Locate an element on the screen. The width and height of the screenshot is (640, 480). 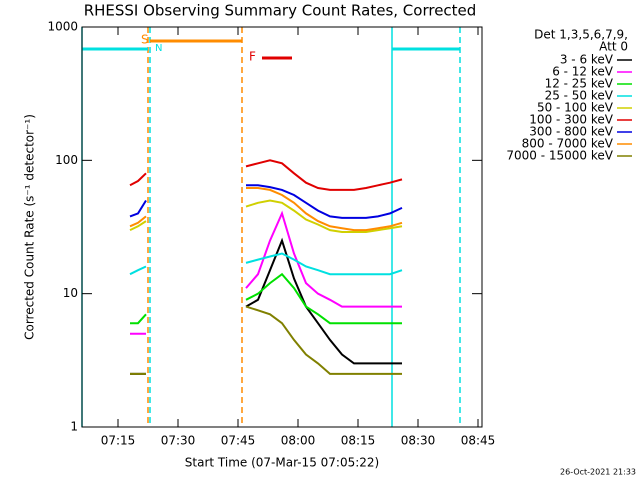
x-tick-label: 08:30 is located at coordinates (418, 441).